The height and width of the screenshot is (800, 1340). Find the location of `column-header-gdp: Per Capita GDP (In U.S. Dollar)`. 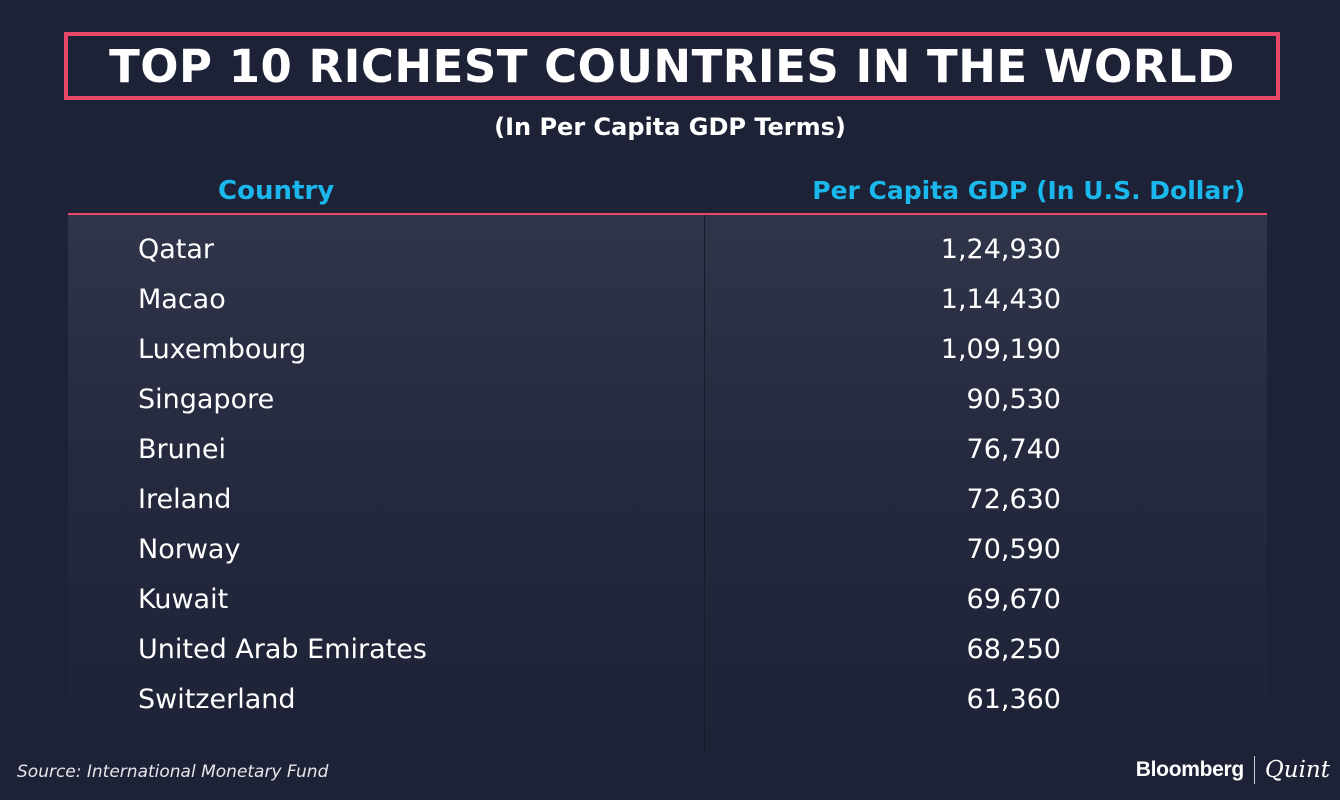

column-header-gdp: Per Capita GDP (In U.S. Dollar) is located at coordinates (1028, 190).